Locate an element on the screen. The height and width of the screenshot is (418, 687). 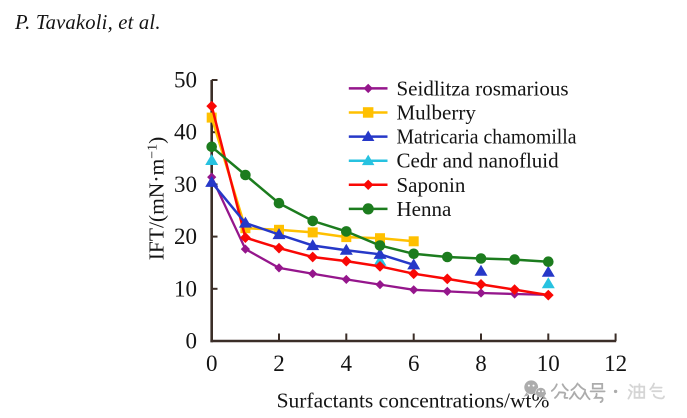
svg-text: 20 is located at coordinates (185, 236).